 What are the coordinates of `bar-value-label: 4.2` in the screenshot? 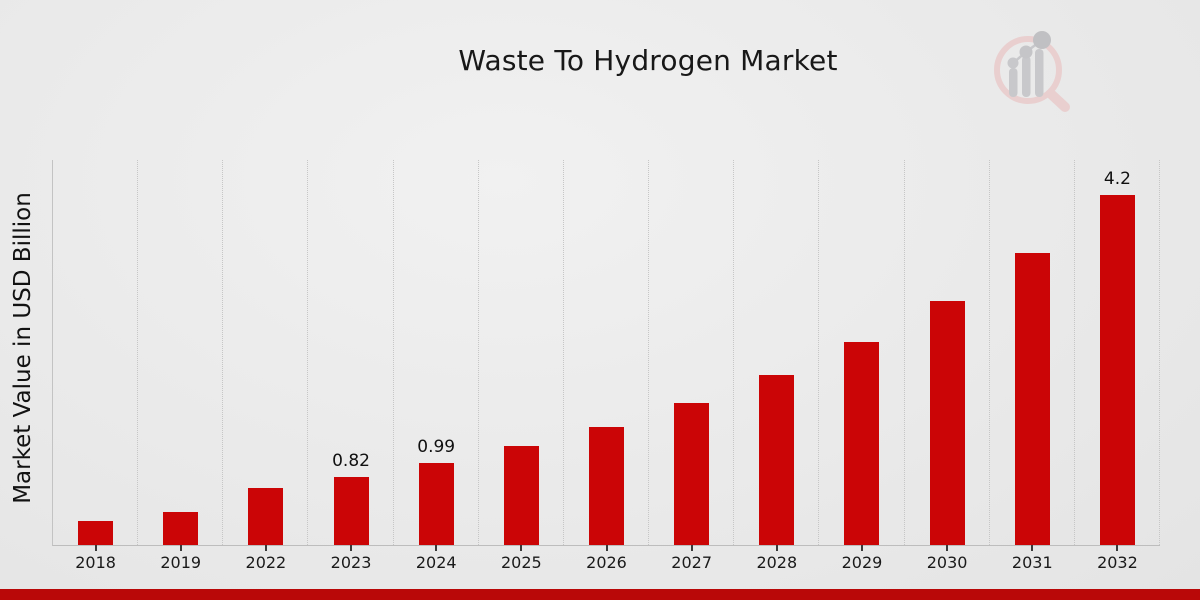 It's located at (1117, 179).